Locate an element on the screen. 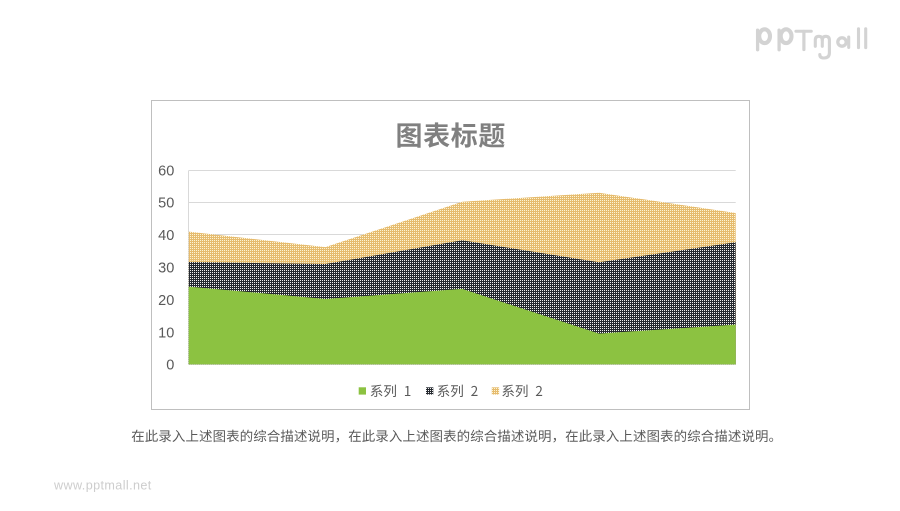 The image size is (900, 511). svg-text: 60 is located at coordinates (166, 171).